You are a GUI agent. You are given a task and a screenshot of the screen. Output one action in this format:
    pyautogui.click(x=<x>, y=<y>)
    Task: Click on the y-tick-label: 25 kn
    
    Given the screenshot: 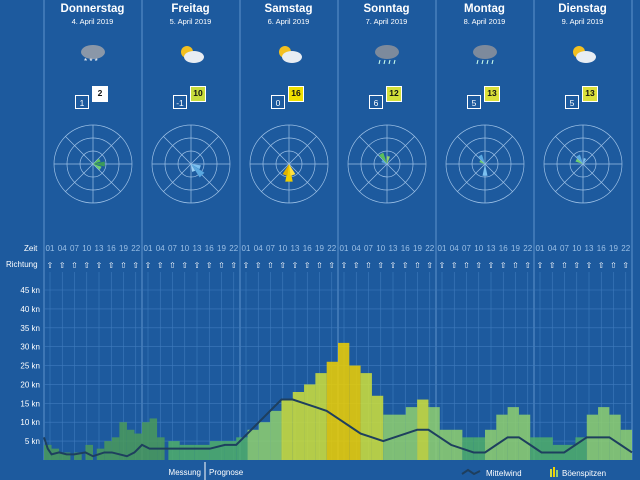 What is the action you would take?
    pyautogui.click(x=30, y=366)
    